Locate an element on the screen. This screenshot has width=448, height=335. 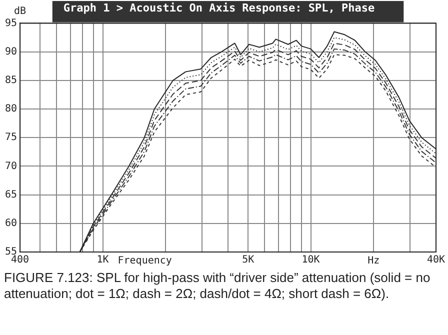
y-tick-label: 90 is located at coordinates (11, 52).